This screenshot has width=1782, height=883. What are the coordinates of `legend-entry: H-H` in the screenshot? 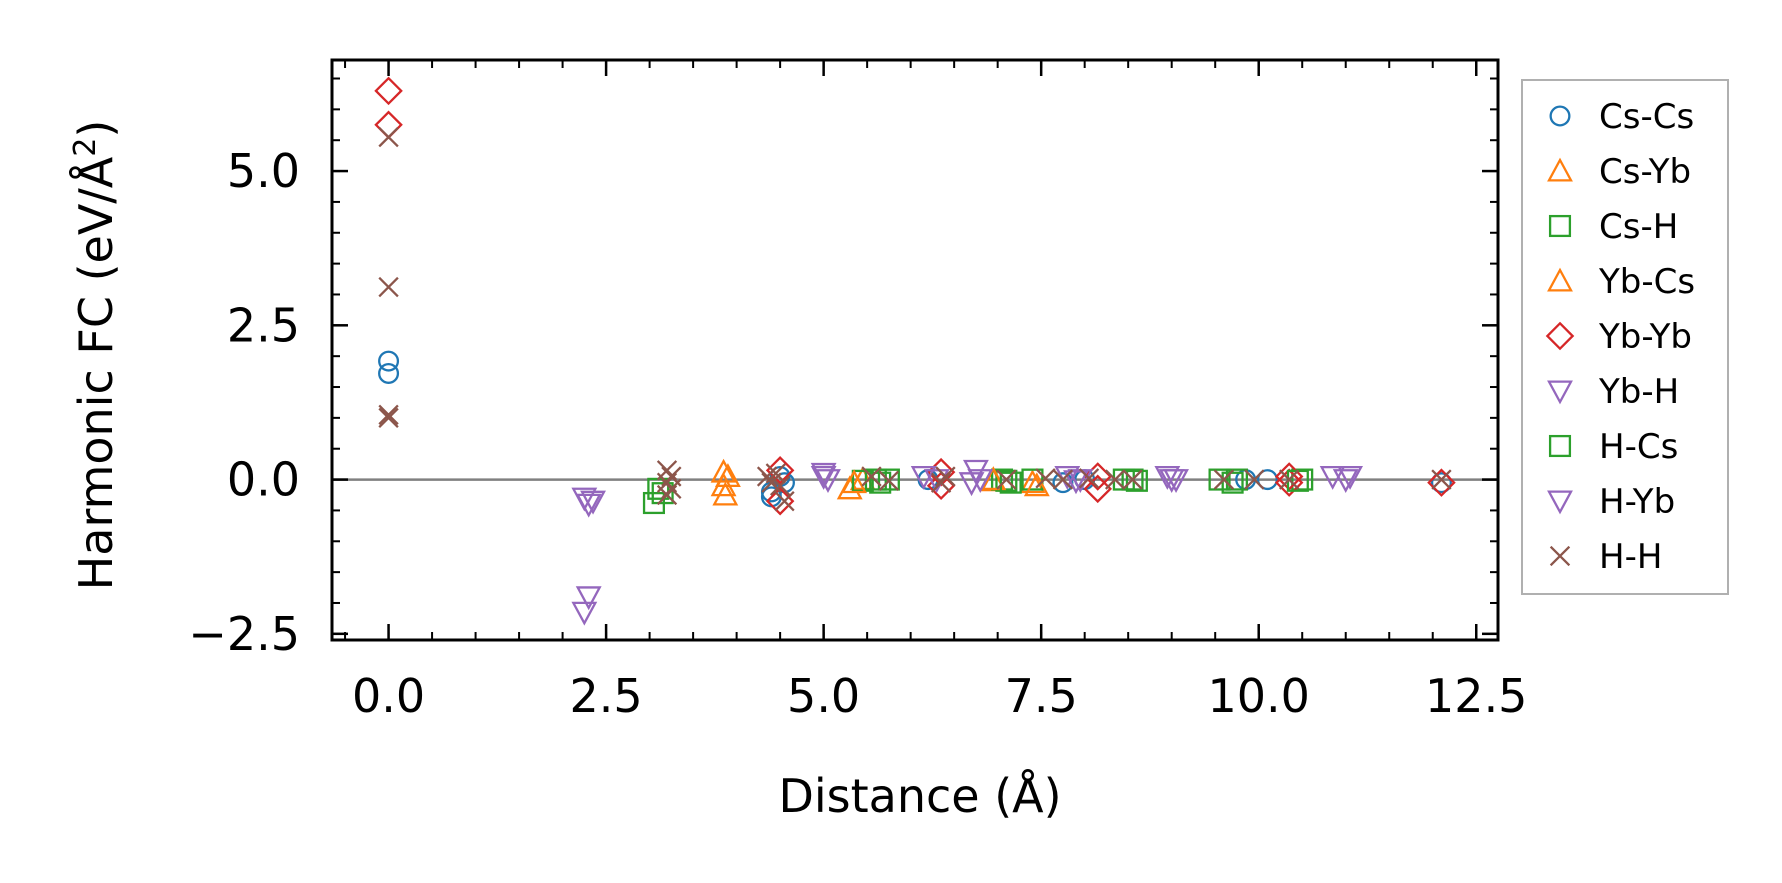 It's located at (1605, 557).